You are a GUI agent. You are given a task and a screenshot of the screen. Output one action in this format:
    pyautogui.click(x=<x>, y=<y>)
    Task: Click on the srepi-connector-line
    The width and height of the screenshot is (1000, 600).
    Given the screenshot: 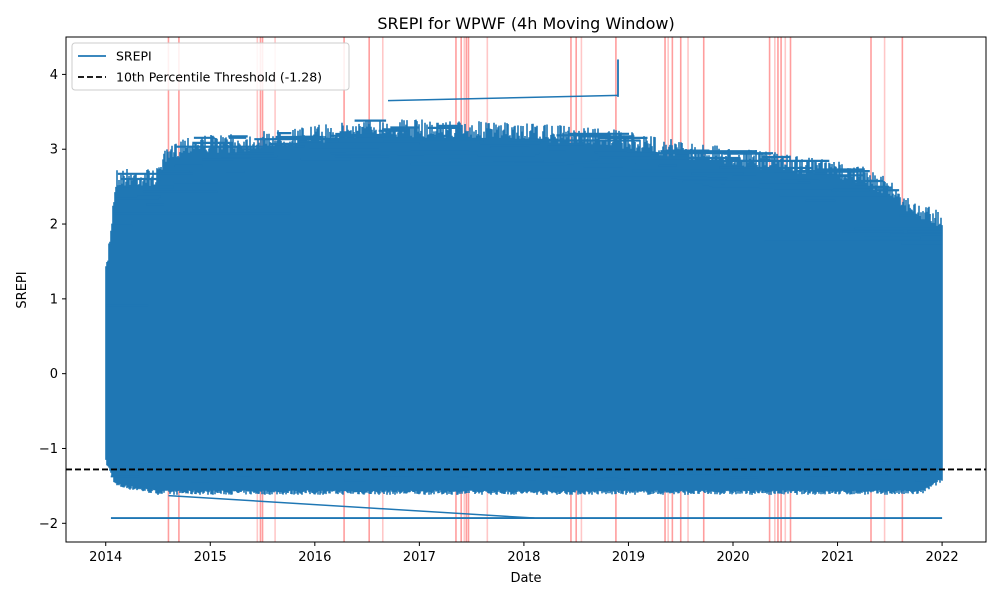 What is the action you would take?
    pyautogui.click(x=351, y=506)
    